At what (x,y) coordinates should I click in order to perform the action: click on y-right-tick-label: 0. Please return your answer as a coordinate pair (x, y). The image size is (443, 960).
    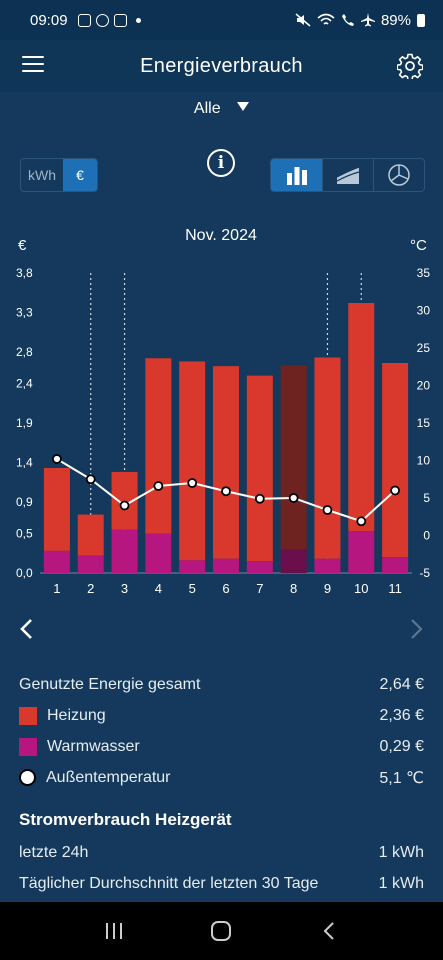
    Looking at the image, I should click on (426, 536).